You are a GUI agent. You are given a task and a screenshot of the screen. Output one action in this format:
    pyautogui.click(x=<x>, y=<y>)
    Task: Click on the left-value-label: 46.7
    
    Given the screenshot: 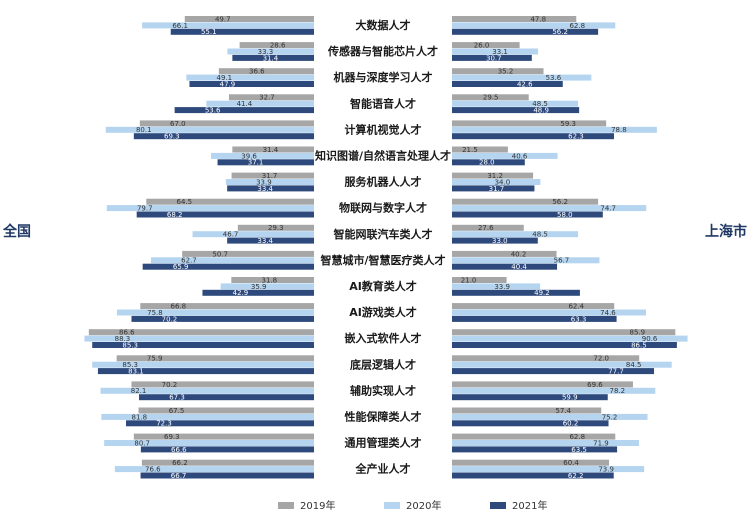 What is the action you would take?
    pyautogui.click(x=231, y=235)
    